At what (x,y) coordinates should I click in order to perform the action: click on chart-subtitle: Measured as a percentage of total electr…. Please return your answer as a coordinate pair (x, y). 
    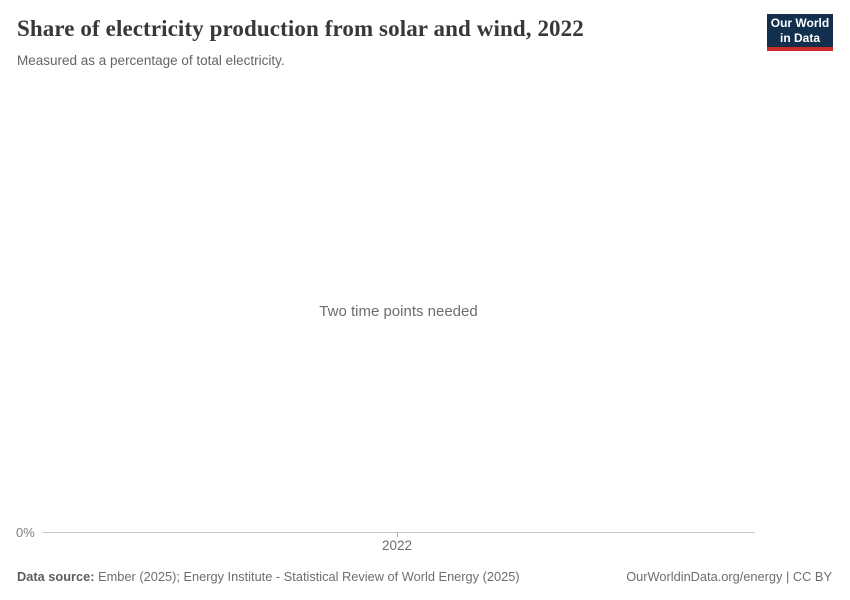
    Looking at the image, I should click on (151, 60).